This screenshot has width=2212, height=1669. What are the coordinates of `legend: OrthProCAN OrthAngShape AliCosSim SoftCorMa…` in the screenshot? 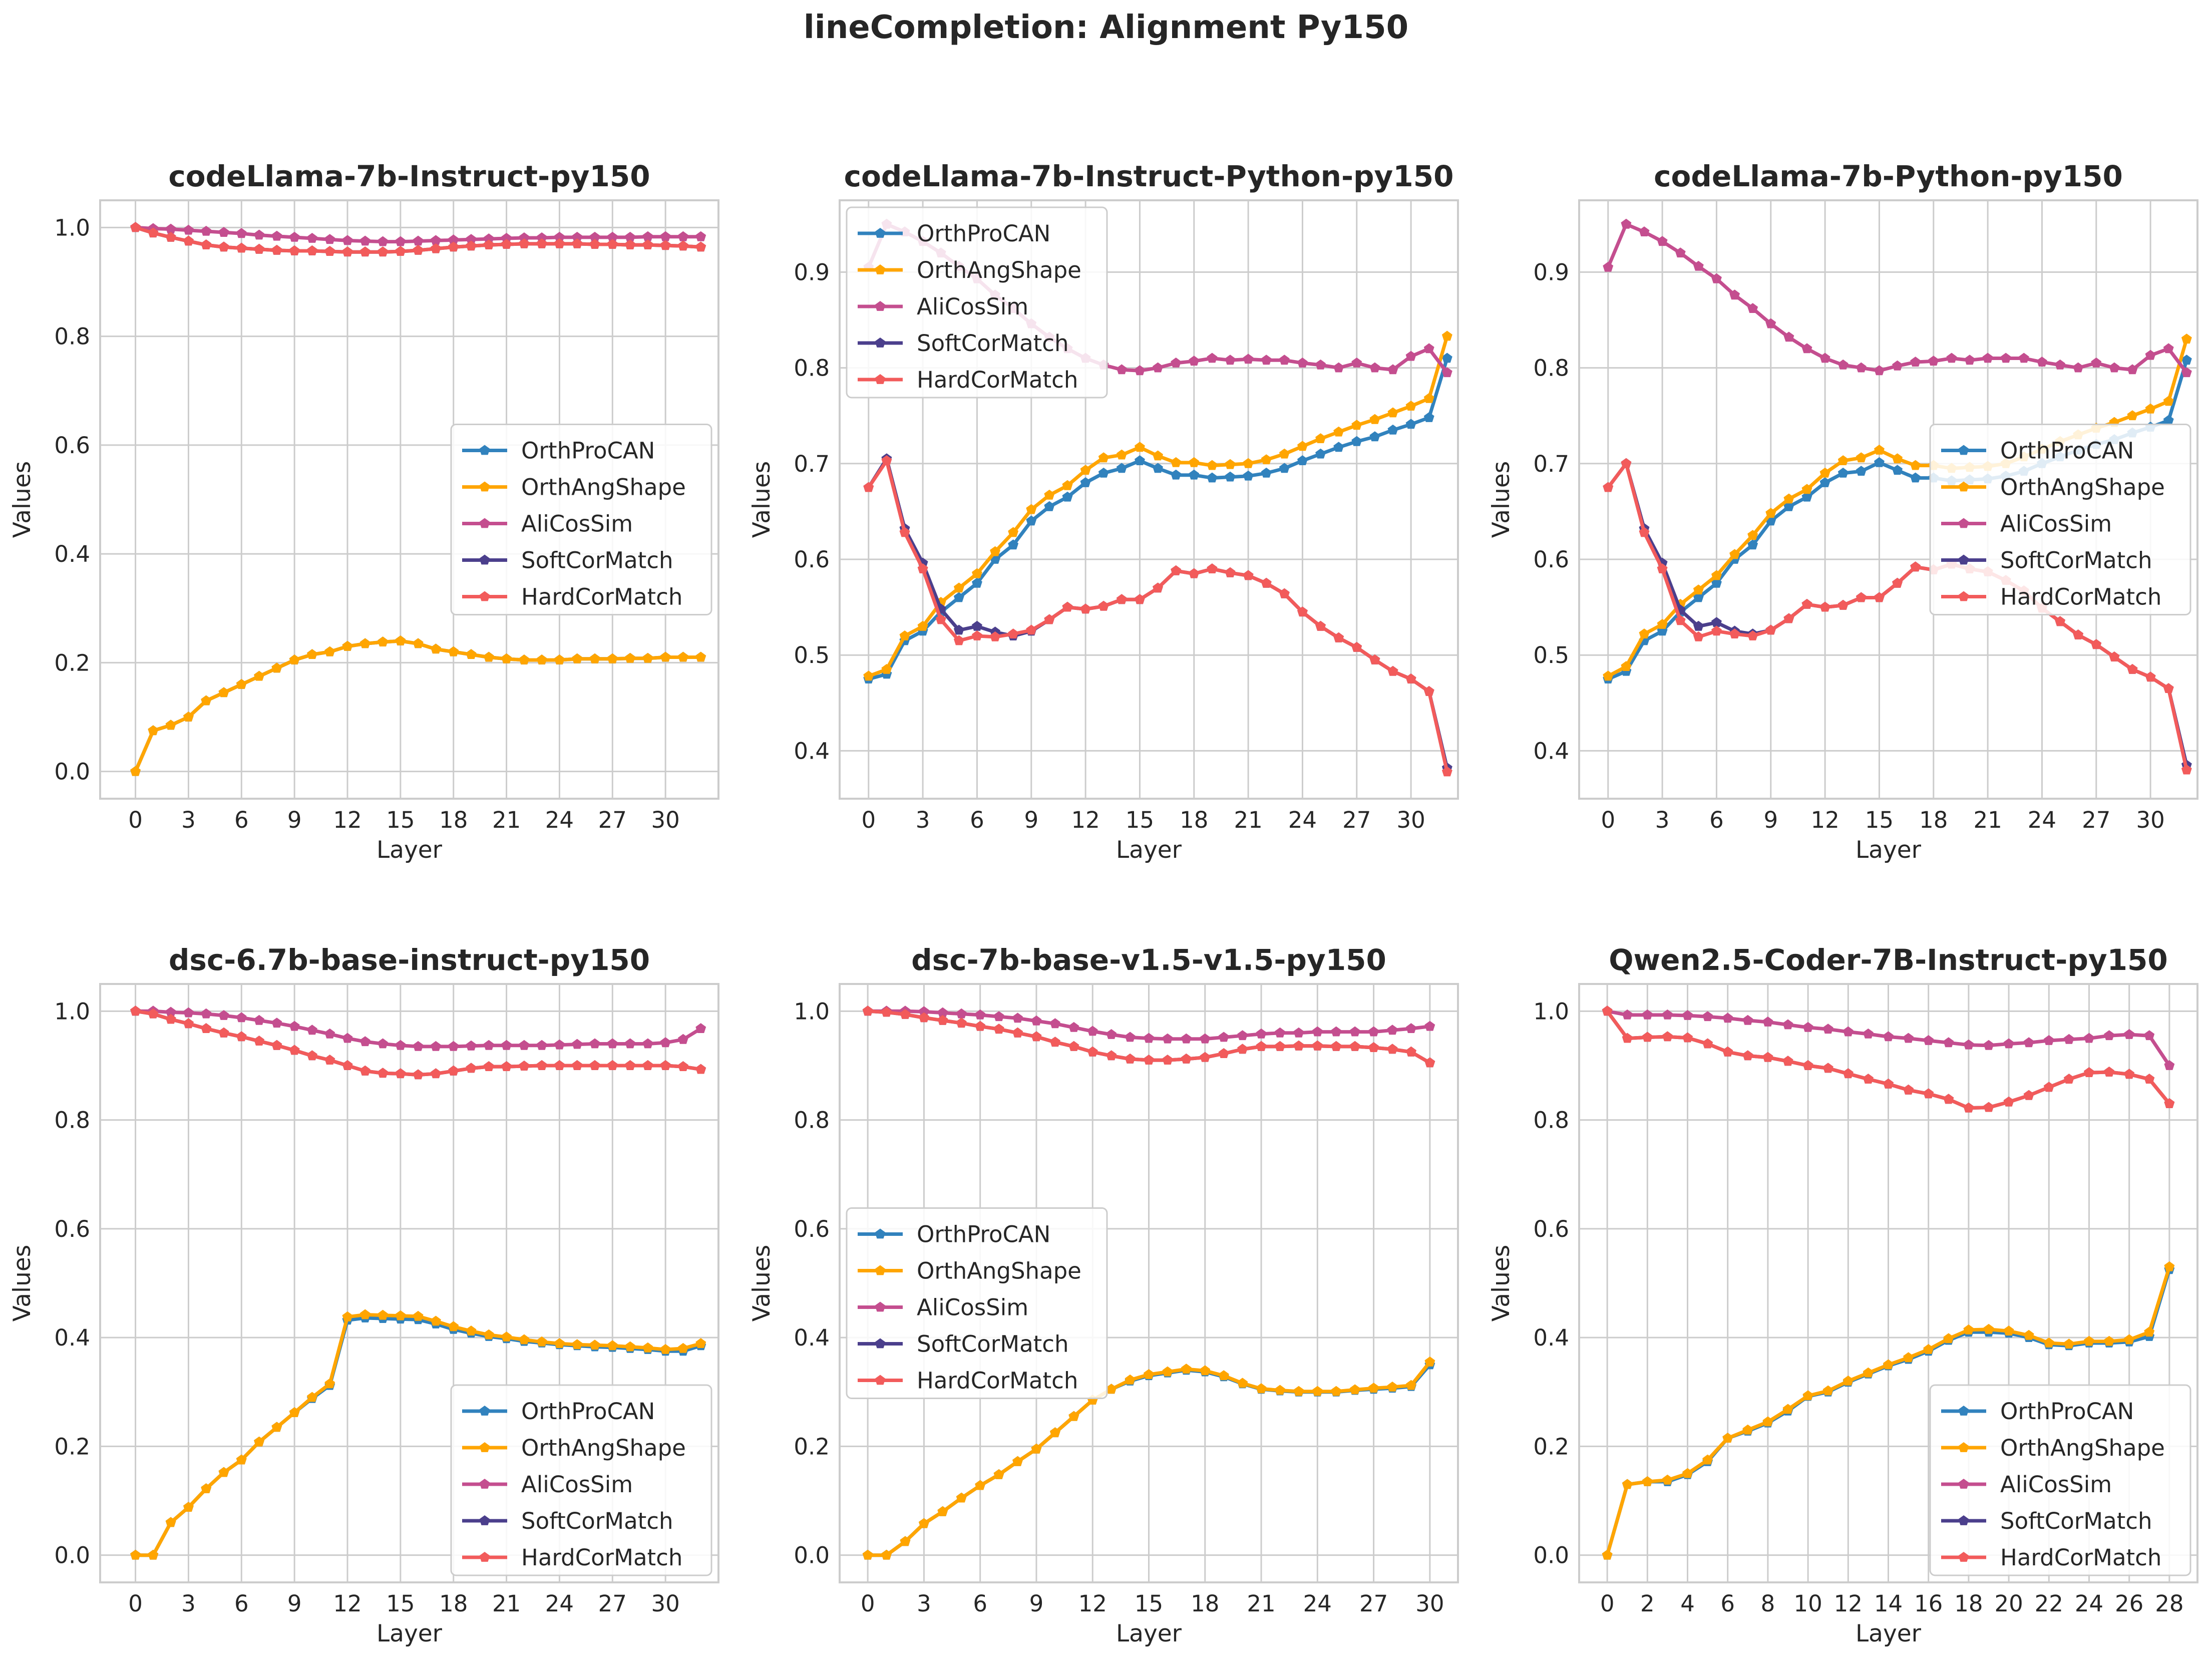 It's located at (977, 302).